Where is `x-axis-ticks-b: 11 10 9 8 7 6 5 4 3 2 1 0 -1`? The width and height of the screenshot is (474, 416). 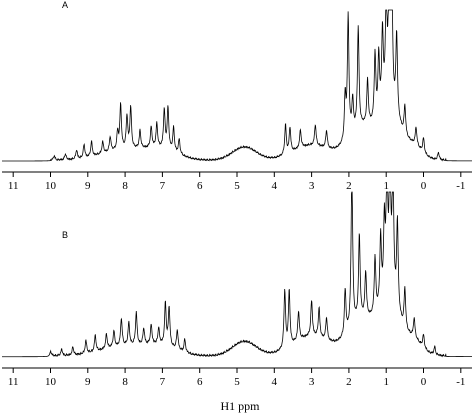 x-axis-ticks-b: 11 10 9 8 7 6 5 4 3 2 1 0 -1 is located at coordinates (236, 378).